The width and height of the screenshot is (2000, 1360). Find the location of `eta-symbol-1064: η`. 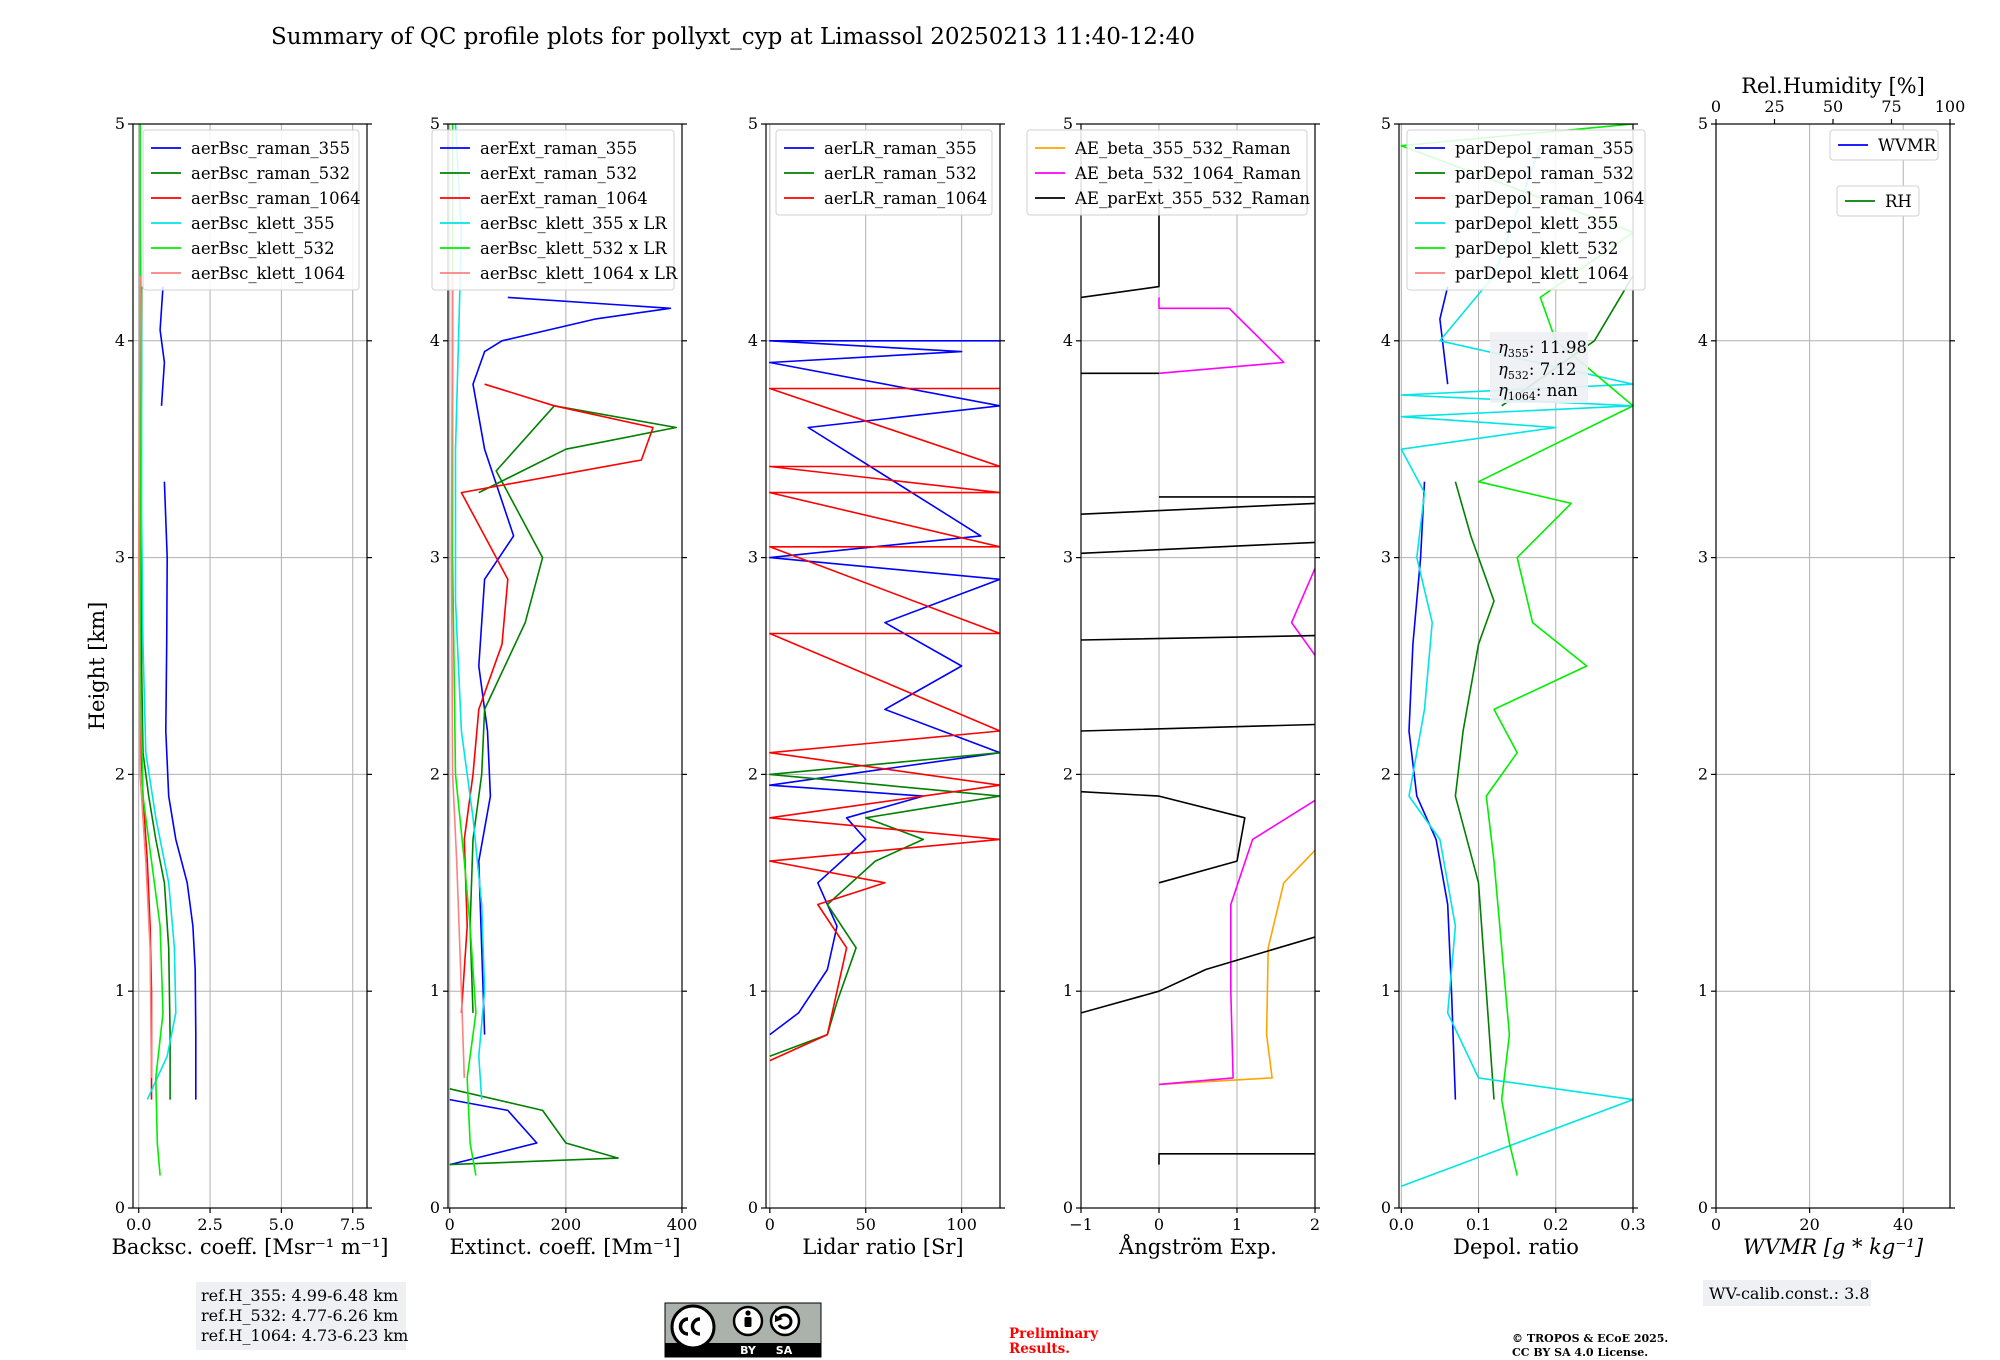

eta-symbol-1064: η is located at coordinates (1503, 390).